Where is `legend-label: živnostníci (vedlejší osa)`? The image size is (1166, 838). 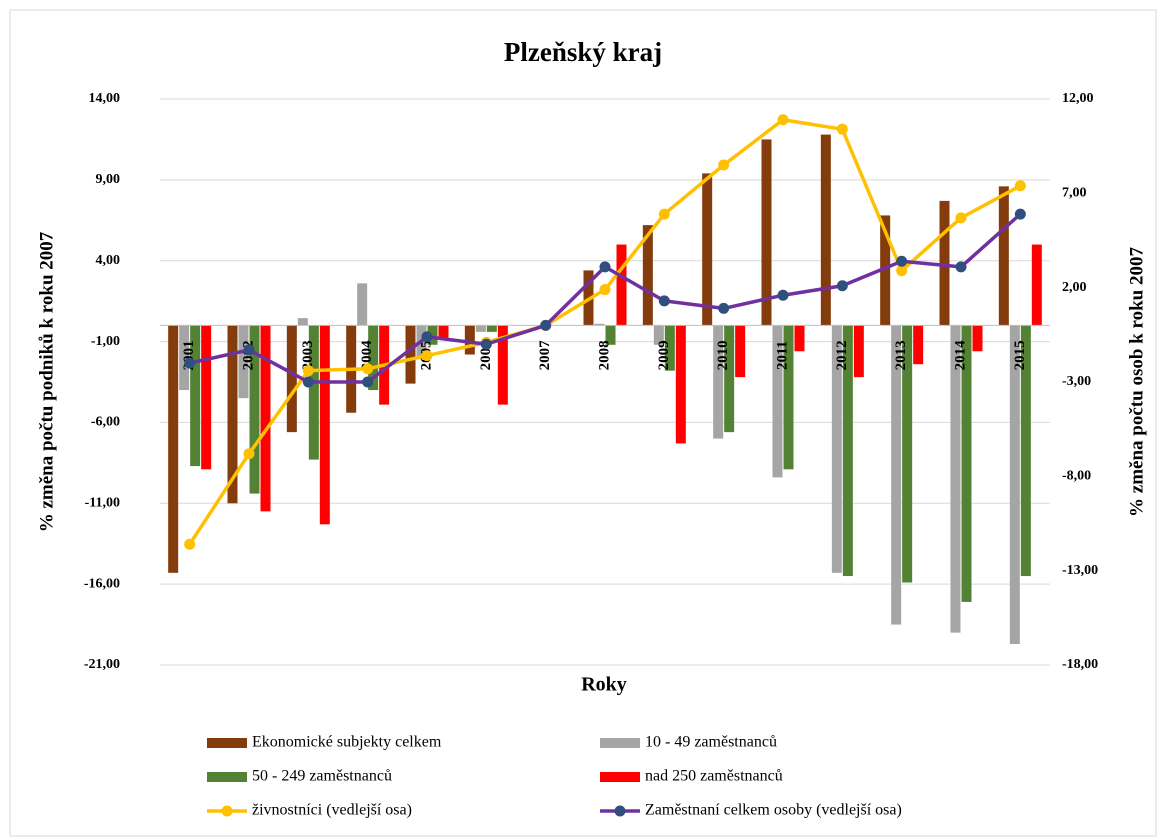 legend-label: živnostníci (vedlejší osa) is located at coordinates (332, 810).